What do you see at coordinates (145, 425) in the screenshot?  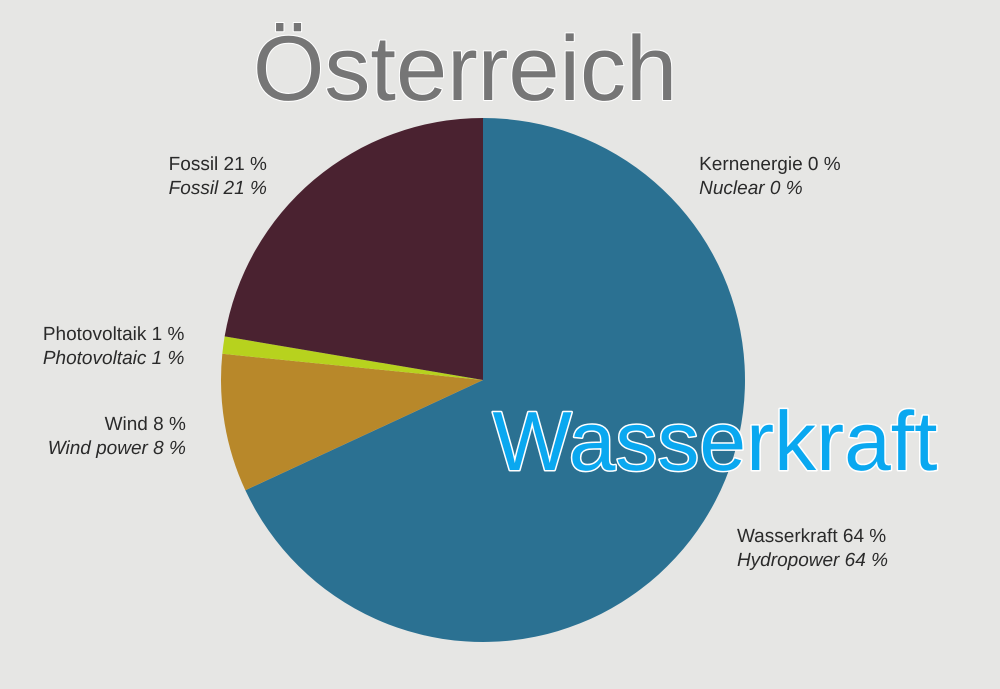 I see `slice-label: Wind 8 %` at bounding box center [145, 425].